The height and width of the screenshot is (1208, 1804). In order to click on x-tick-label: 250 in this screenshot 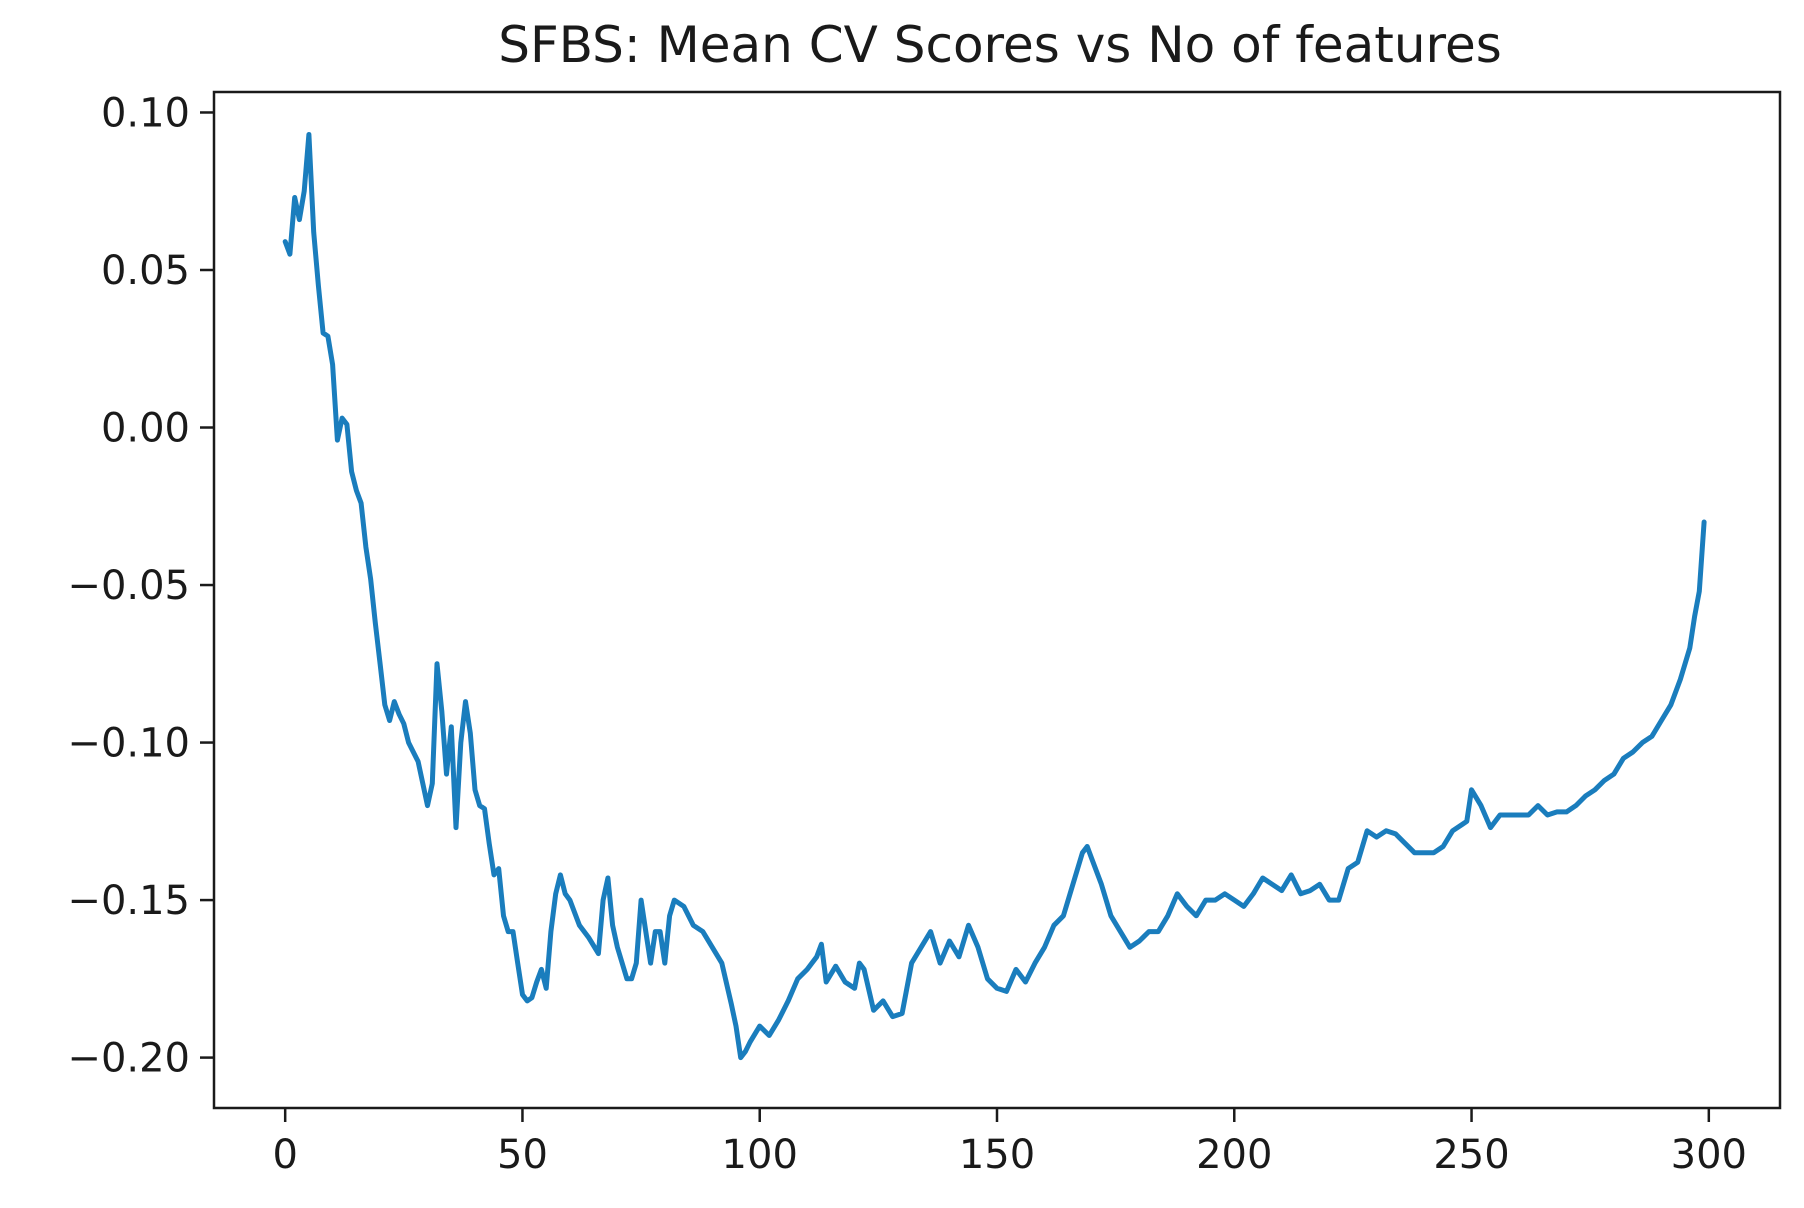, I will do `click(1471, 1155)`.